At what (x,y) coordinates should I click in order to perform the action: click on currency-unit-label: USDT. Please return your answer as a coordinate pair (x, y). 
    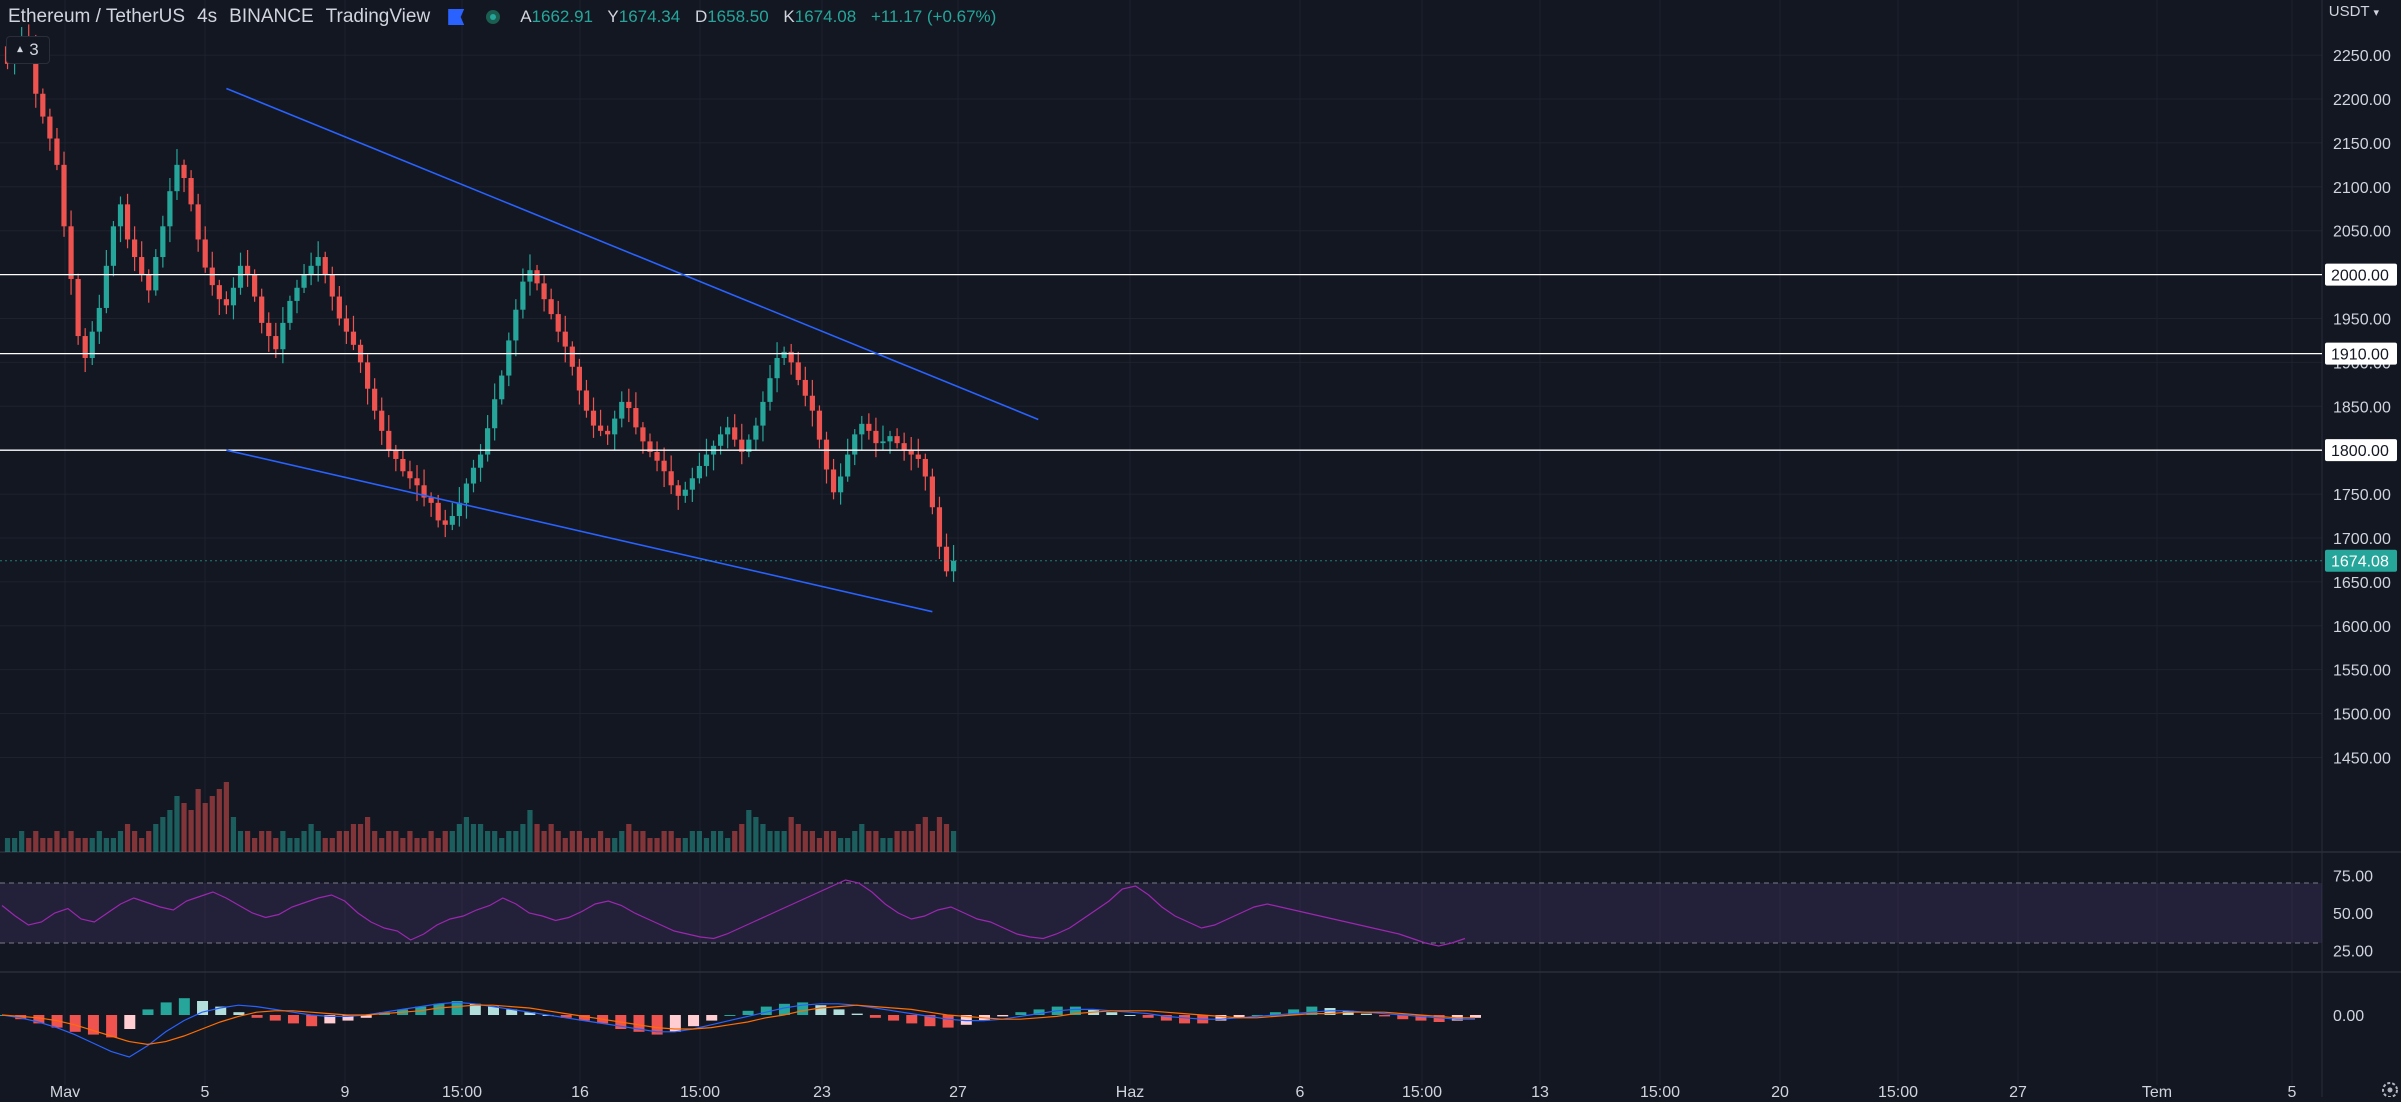
    Looking at the image, I should click on (2349, 11).